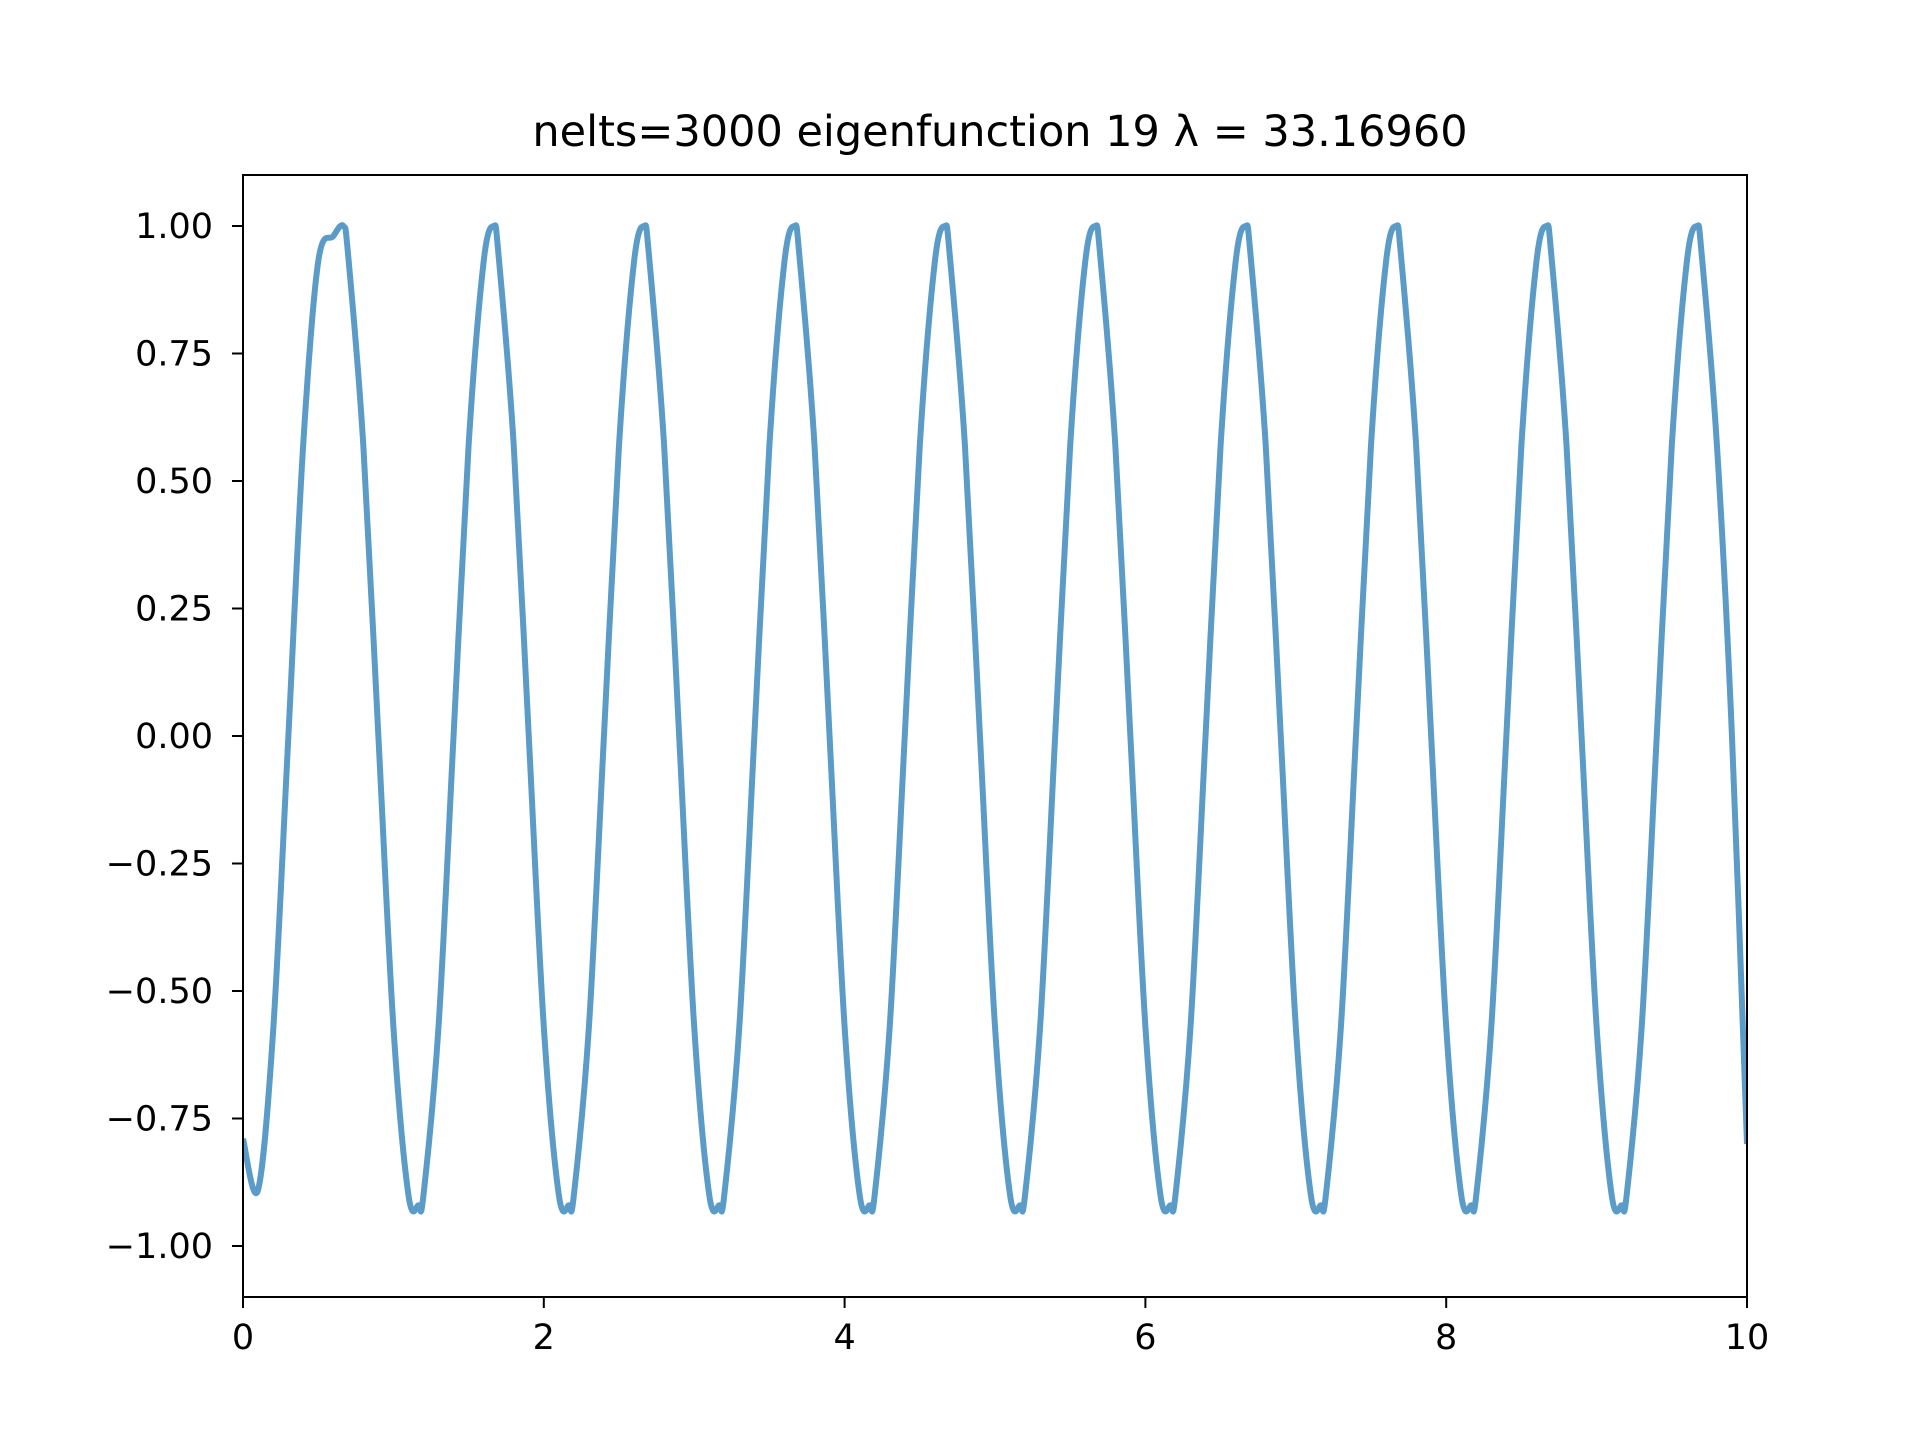  Describe the element at coordinates (159, 1247) in the screenshot. I see `y-tick-label: −1.00` at that location.